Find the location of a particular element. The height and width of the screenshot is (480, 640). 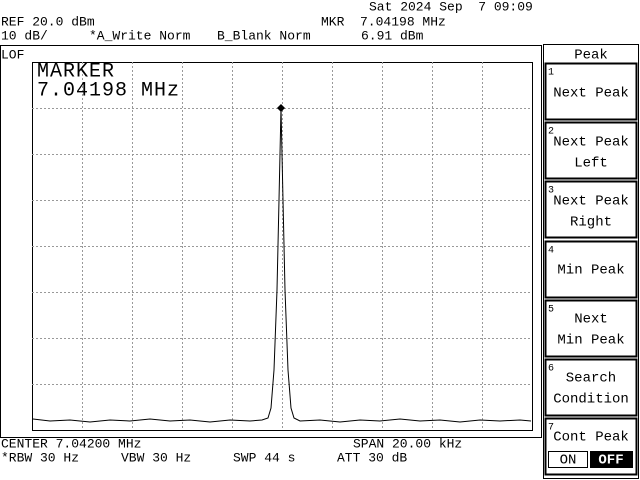

marker-frequency: MKR 7.04198 MHz is located at coordinates (383, 21).